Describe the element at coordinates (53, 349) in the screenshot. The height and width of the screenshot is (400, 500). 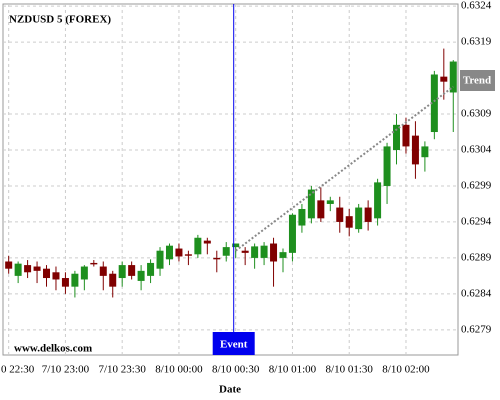
I see `watermark: www.delkos.com` at that location.